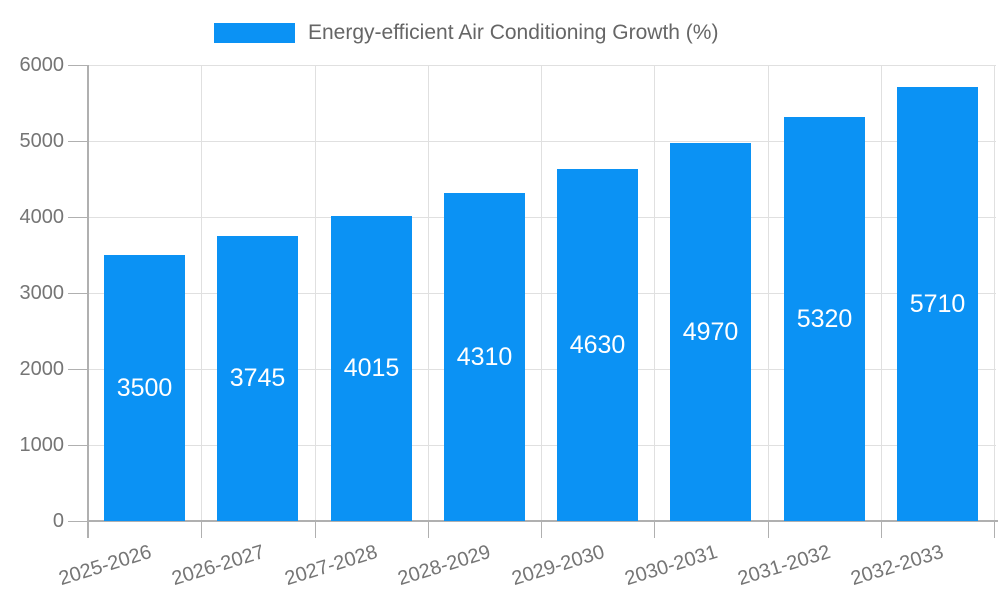 The width and height of the screenshot is (1000, 600). I want to click on y-tick-label: 3000, so click(42, 293).